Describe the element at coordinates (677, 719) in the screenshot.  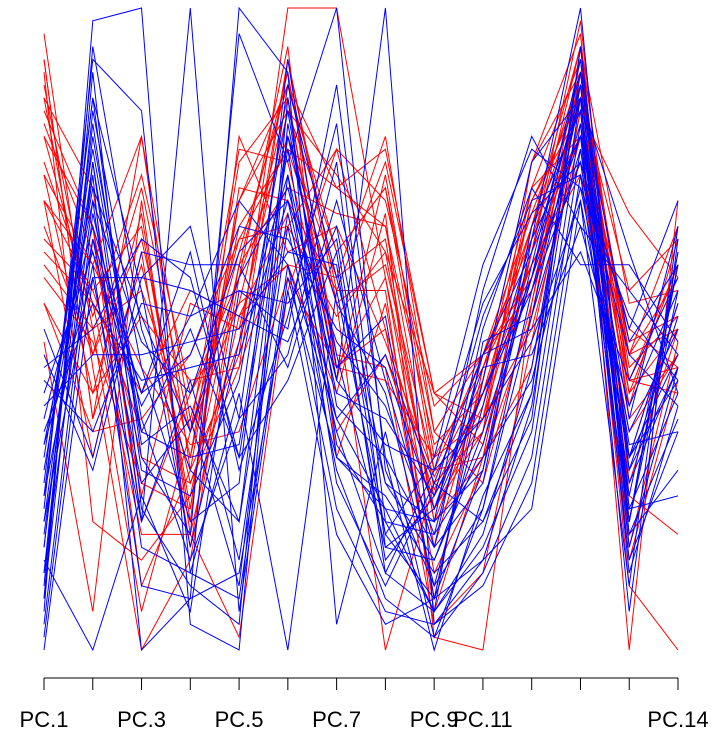
I see `x-tick-label: PC.14` at that location.